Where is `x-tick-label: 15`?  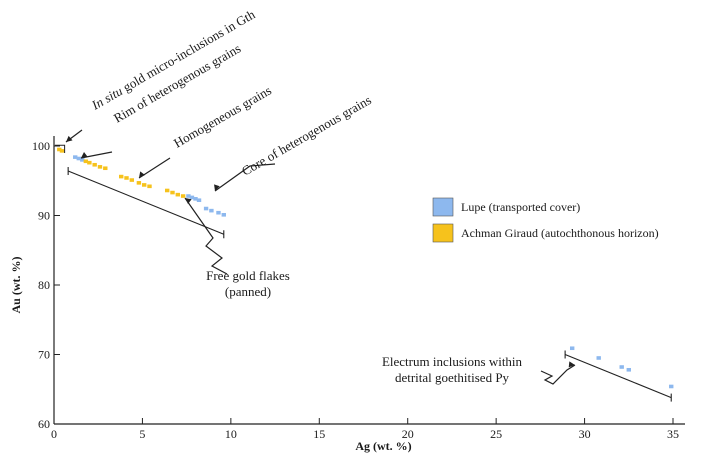
x-tick-label: 15 is located at coordinates (319, 434).